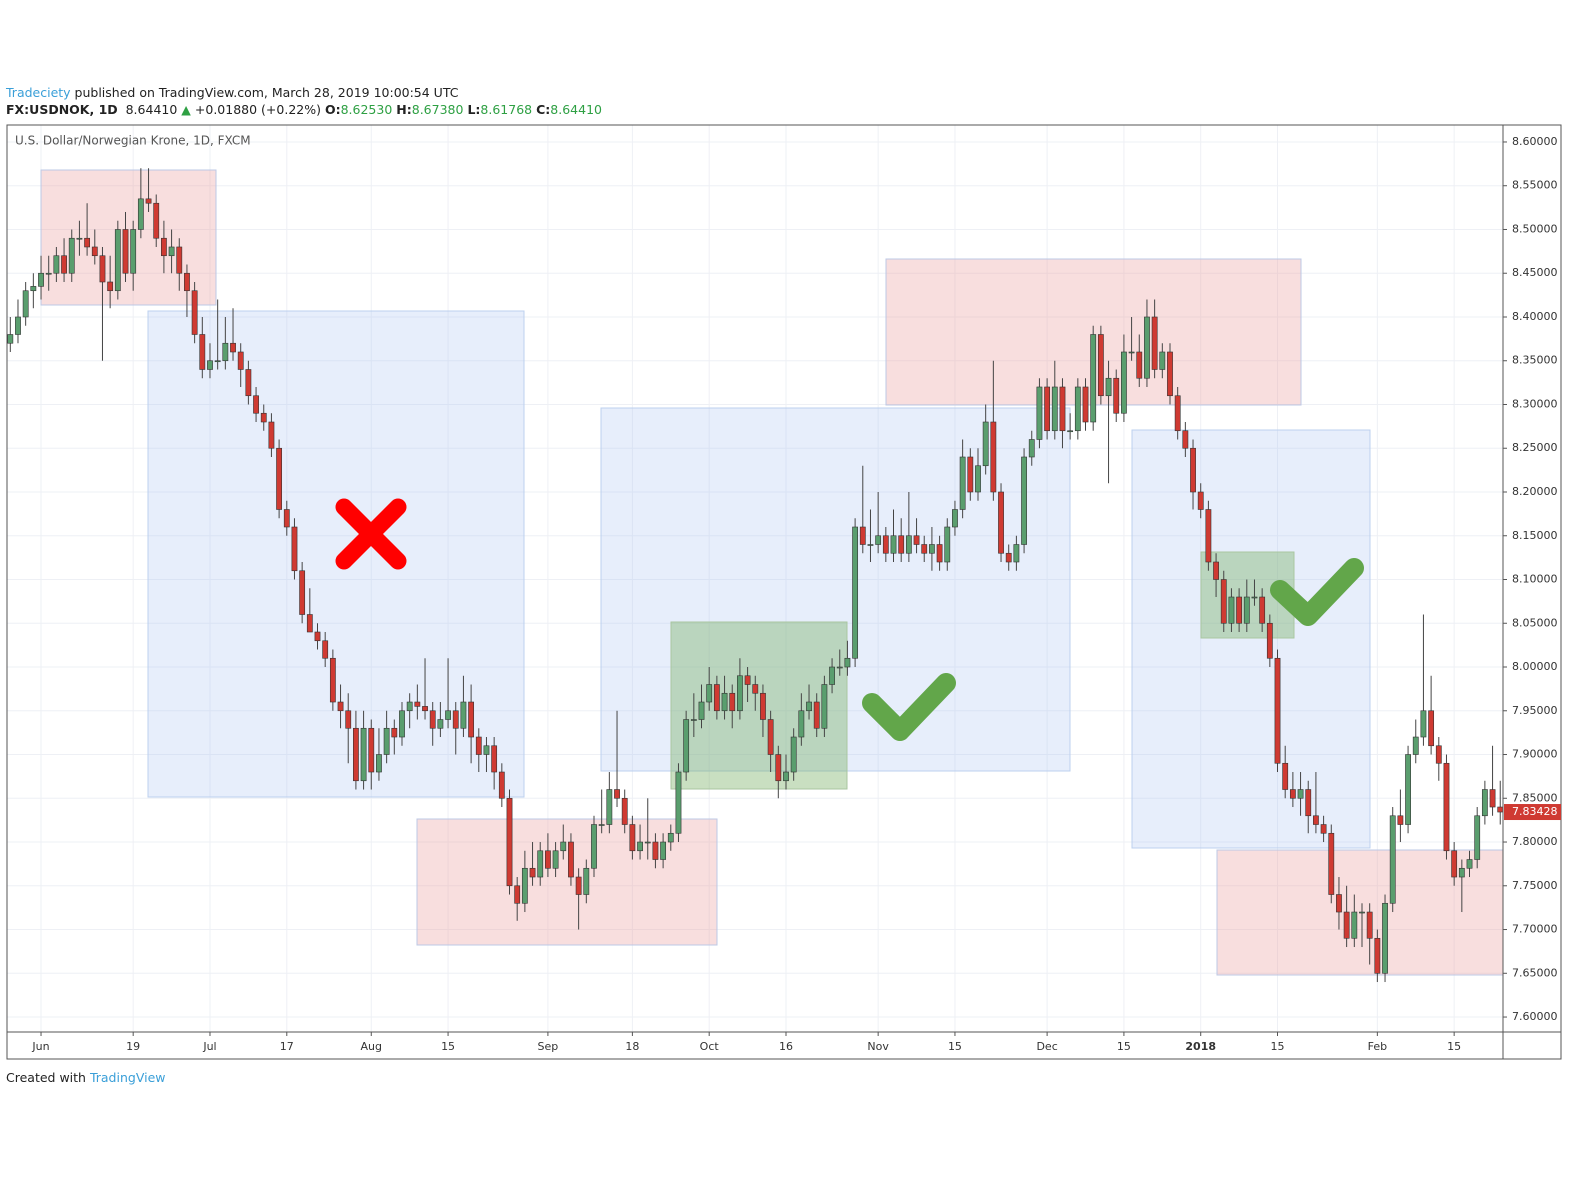  I want to click on author: Tradeciety, so click(38, 92).